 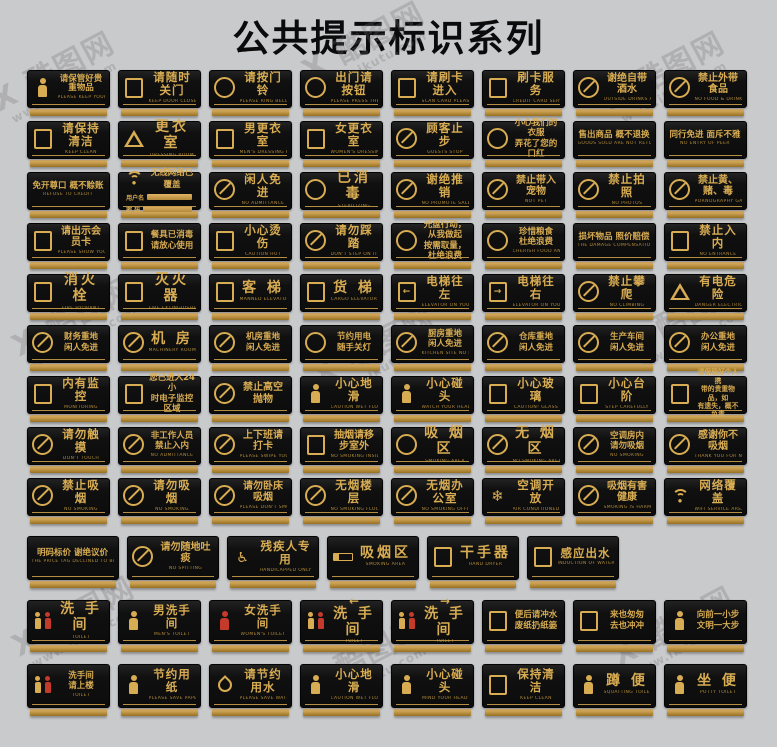 What do you see at coordinates (81, 684) in the screenshot?
I see `sign-text: 洗手间 请上楼 TOILET` at bounding box center [81, 684].